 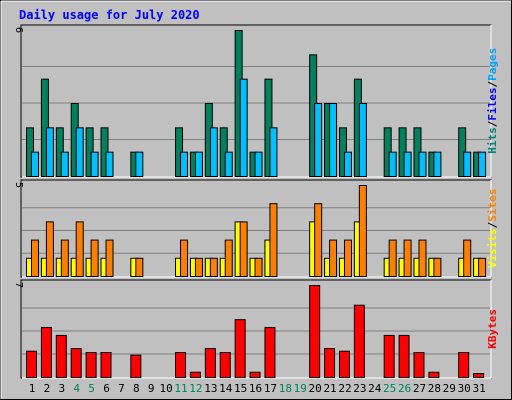 What do you see at coordinates (121, 388) in the screenshot?
I see `x-tick-label-day-7: 7` at bounding box center [121, 388].